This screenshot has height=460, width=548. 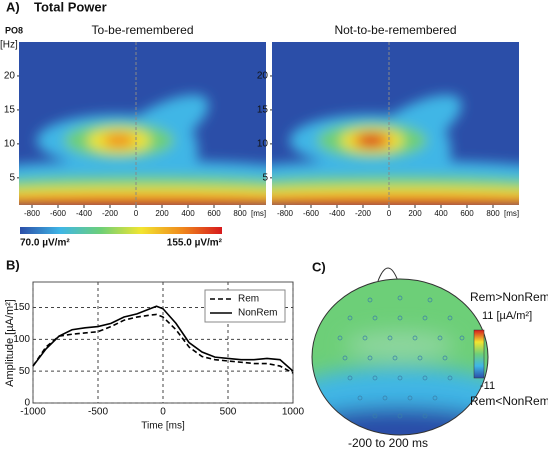 I want to click on legend-box, so click(x=245, y=306).